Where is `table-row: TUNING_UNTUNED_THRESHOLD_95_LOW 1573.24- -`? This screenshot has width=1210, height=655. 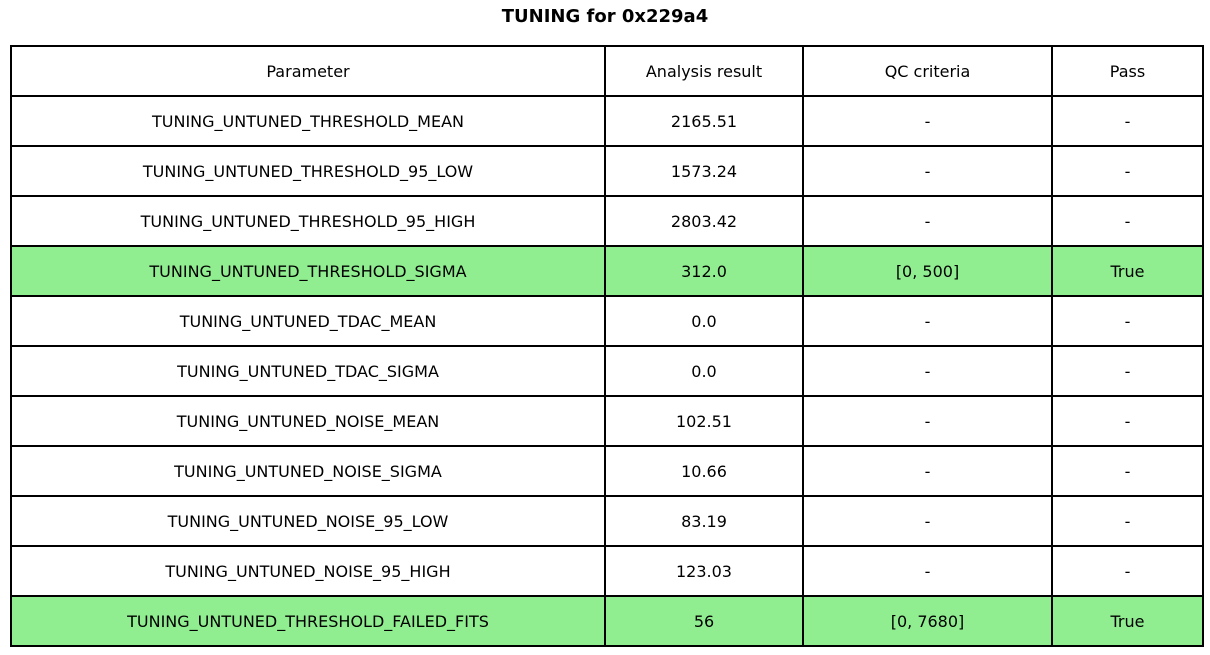
table-row: TUNING_UNTUNED_THRESHOLD_95_LOW 1573.24- - is located at coordinates (607, 171).